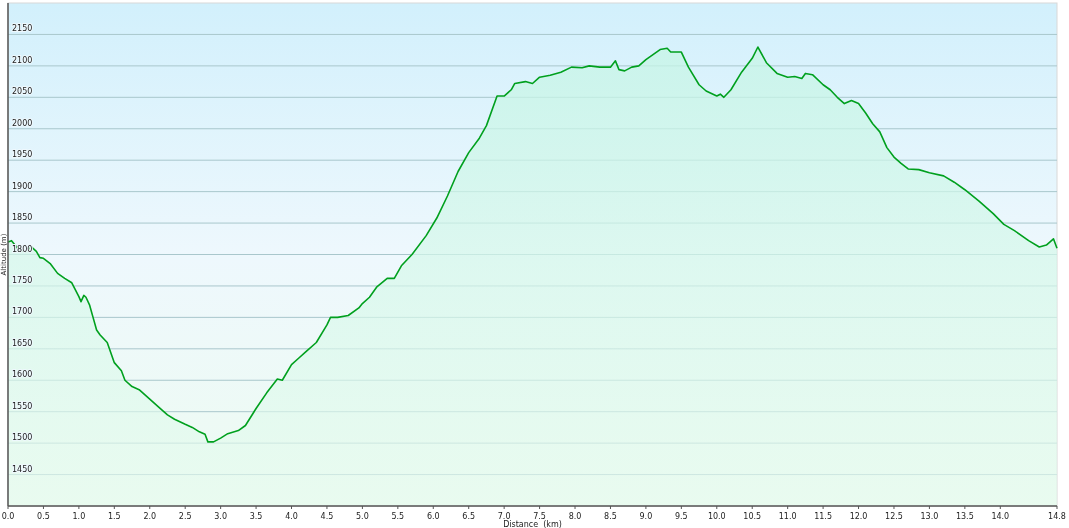 The height and width of the screenshot is (528, 1069). Describe the element at coordinates (539, 516) in the screenshot. I see `x-tick-label: 7.5` at that location.